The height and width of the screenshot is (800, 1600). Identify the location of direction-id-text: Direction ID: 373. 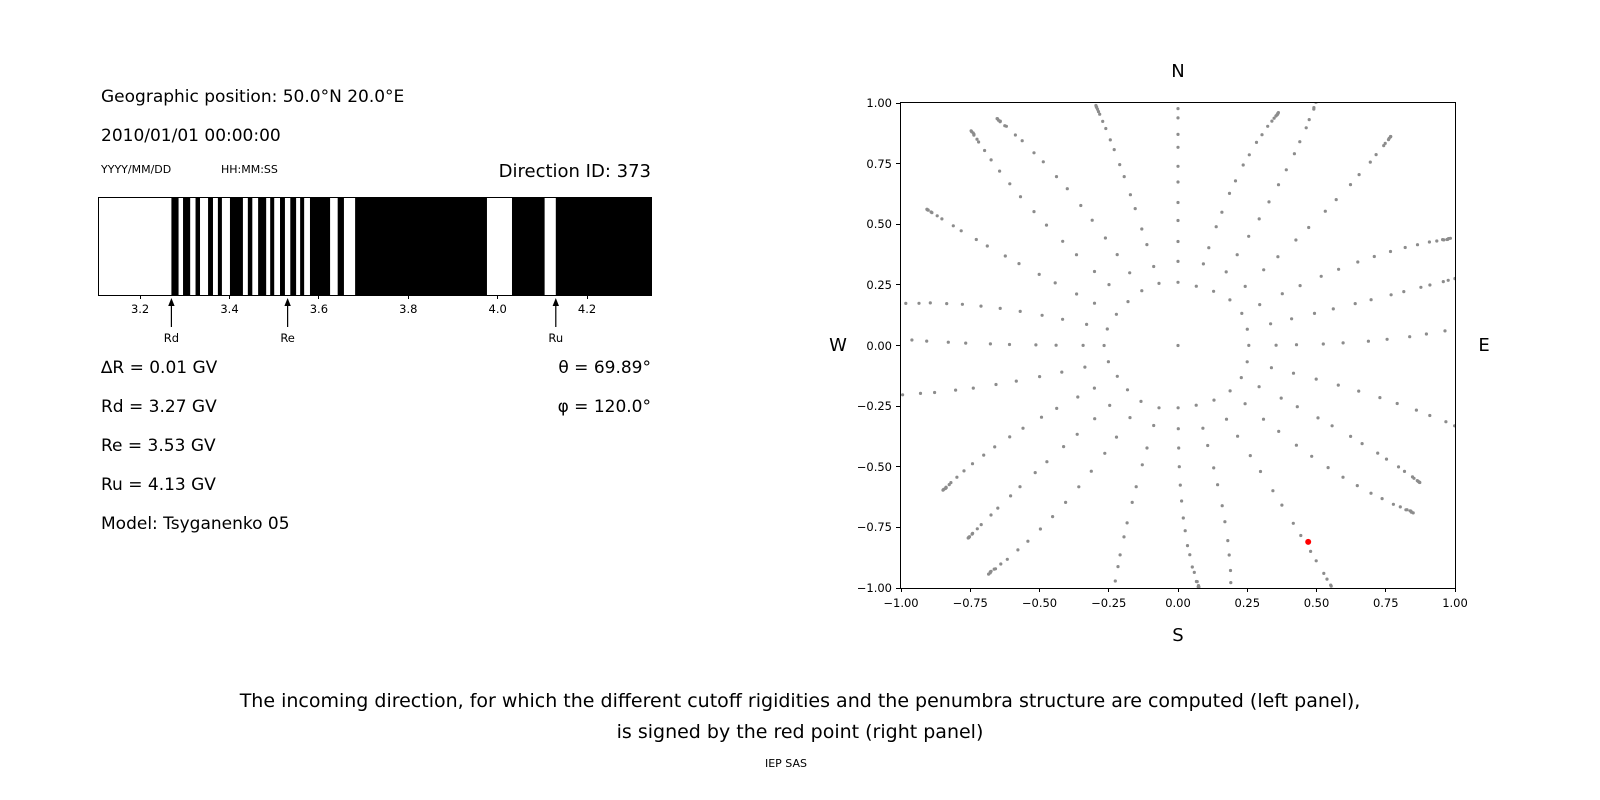
(574, 171).